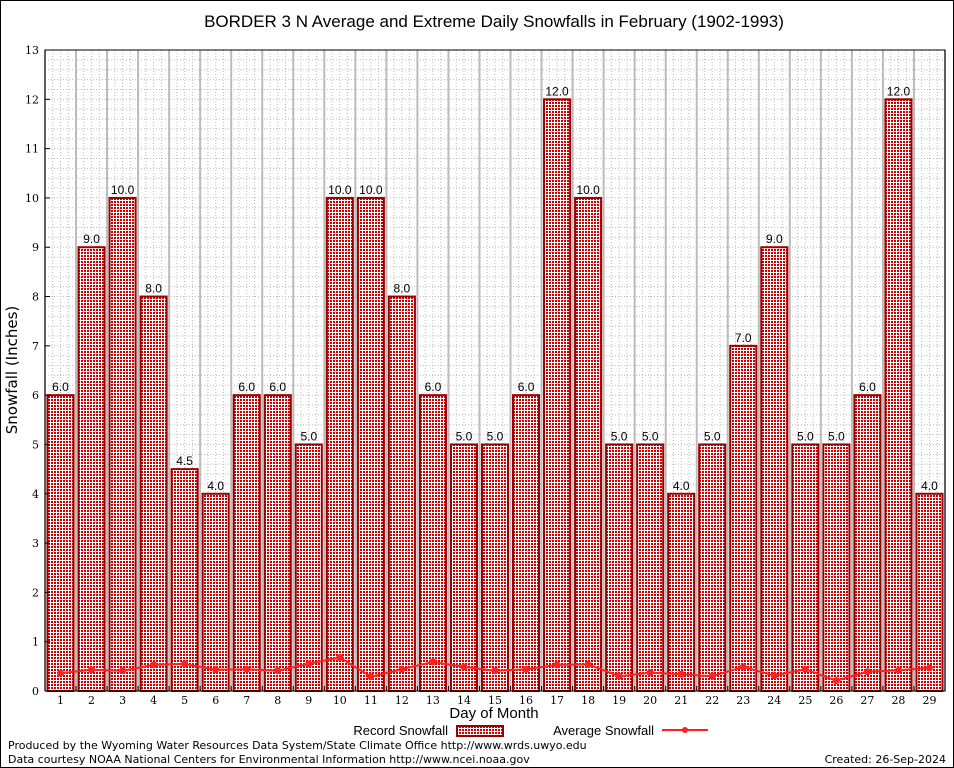 Image resolution: width=954 pixels, height=768 pixels. What do you see at coordinates (464, 700) in the screenshot?
I see `x-tick-label: 14` at bounding box center [464, 700].